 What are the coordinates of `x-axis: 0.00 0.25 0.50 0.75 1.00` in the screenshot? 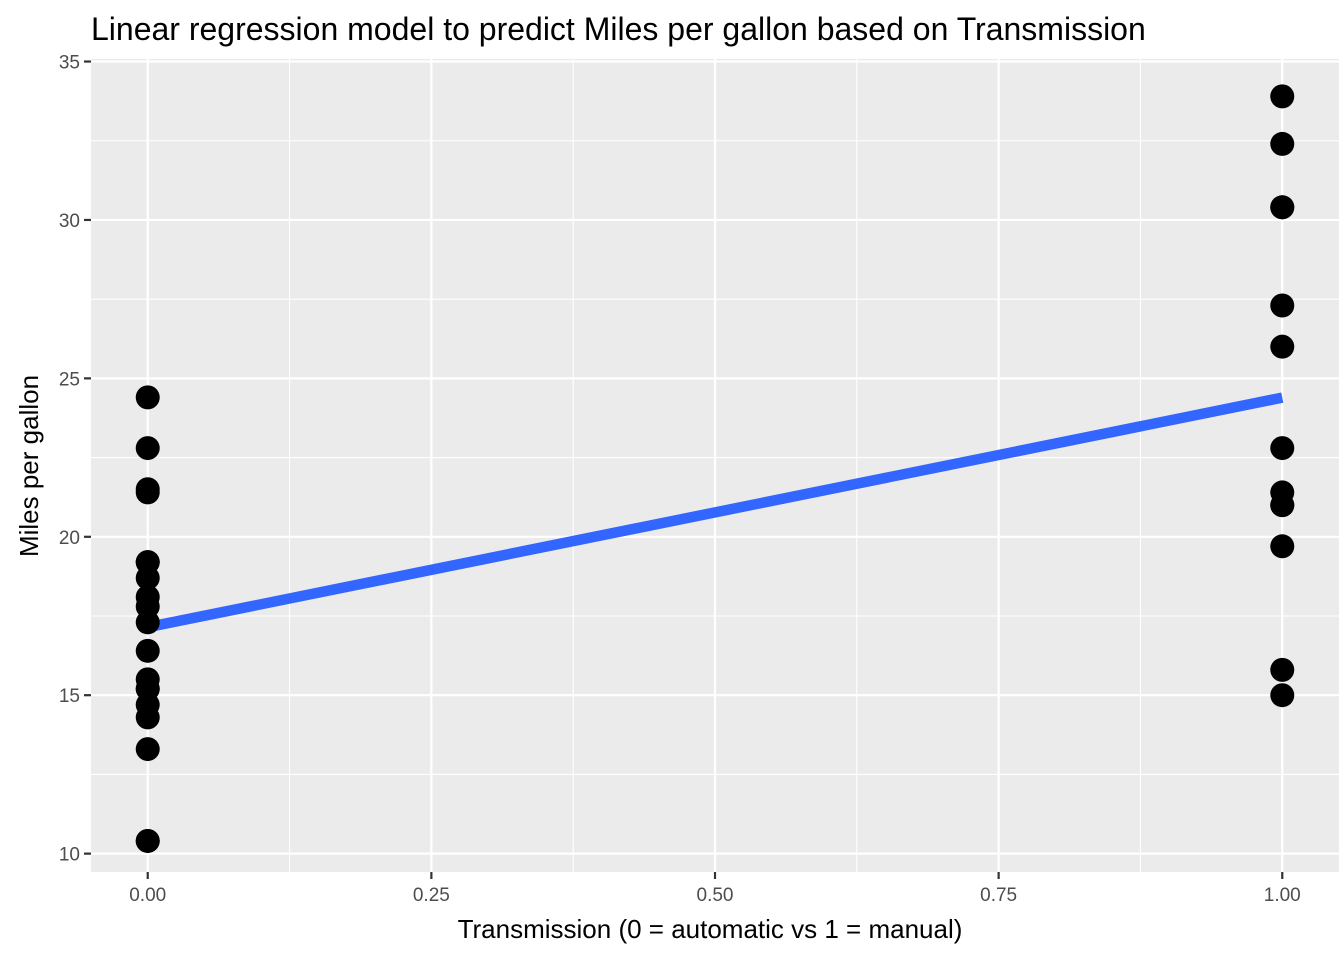 It's located at (715, 889).